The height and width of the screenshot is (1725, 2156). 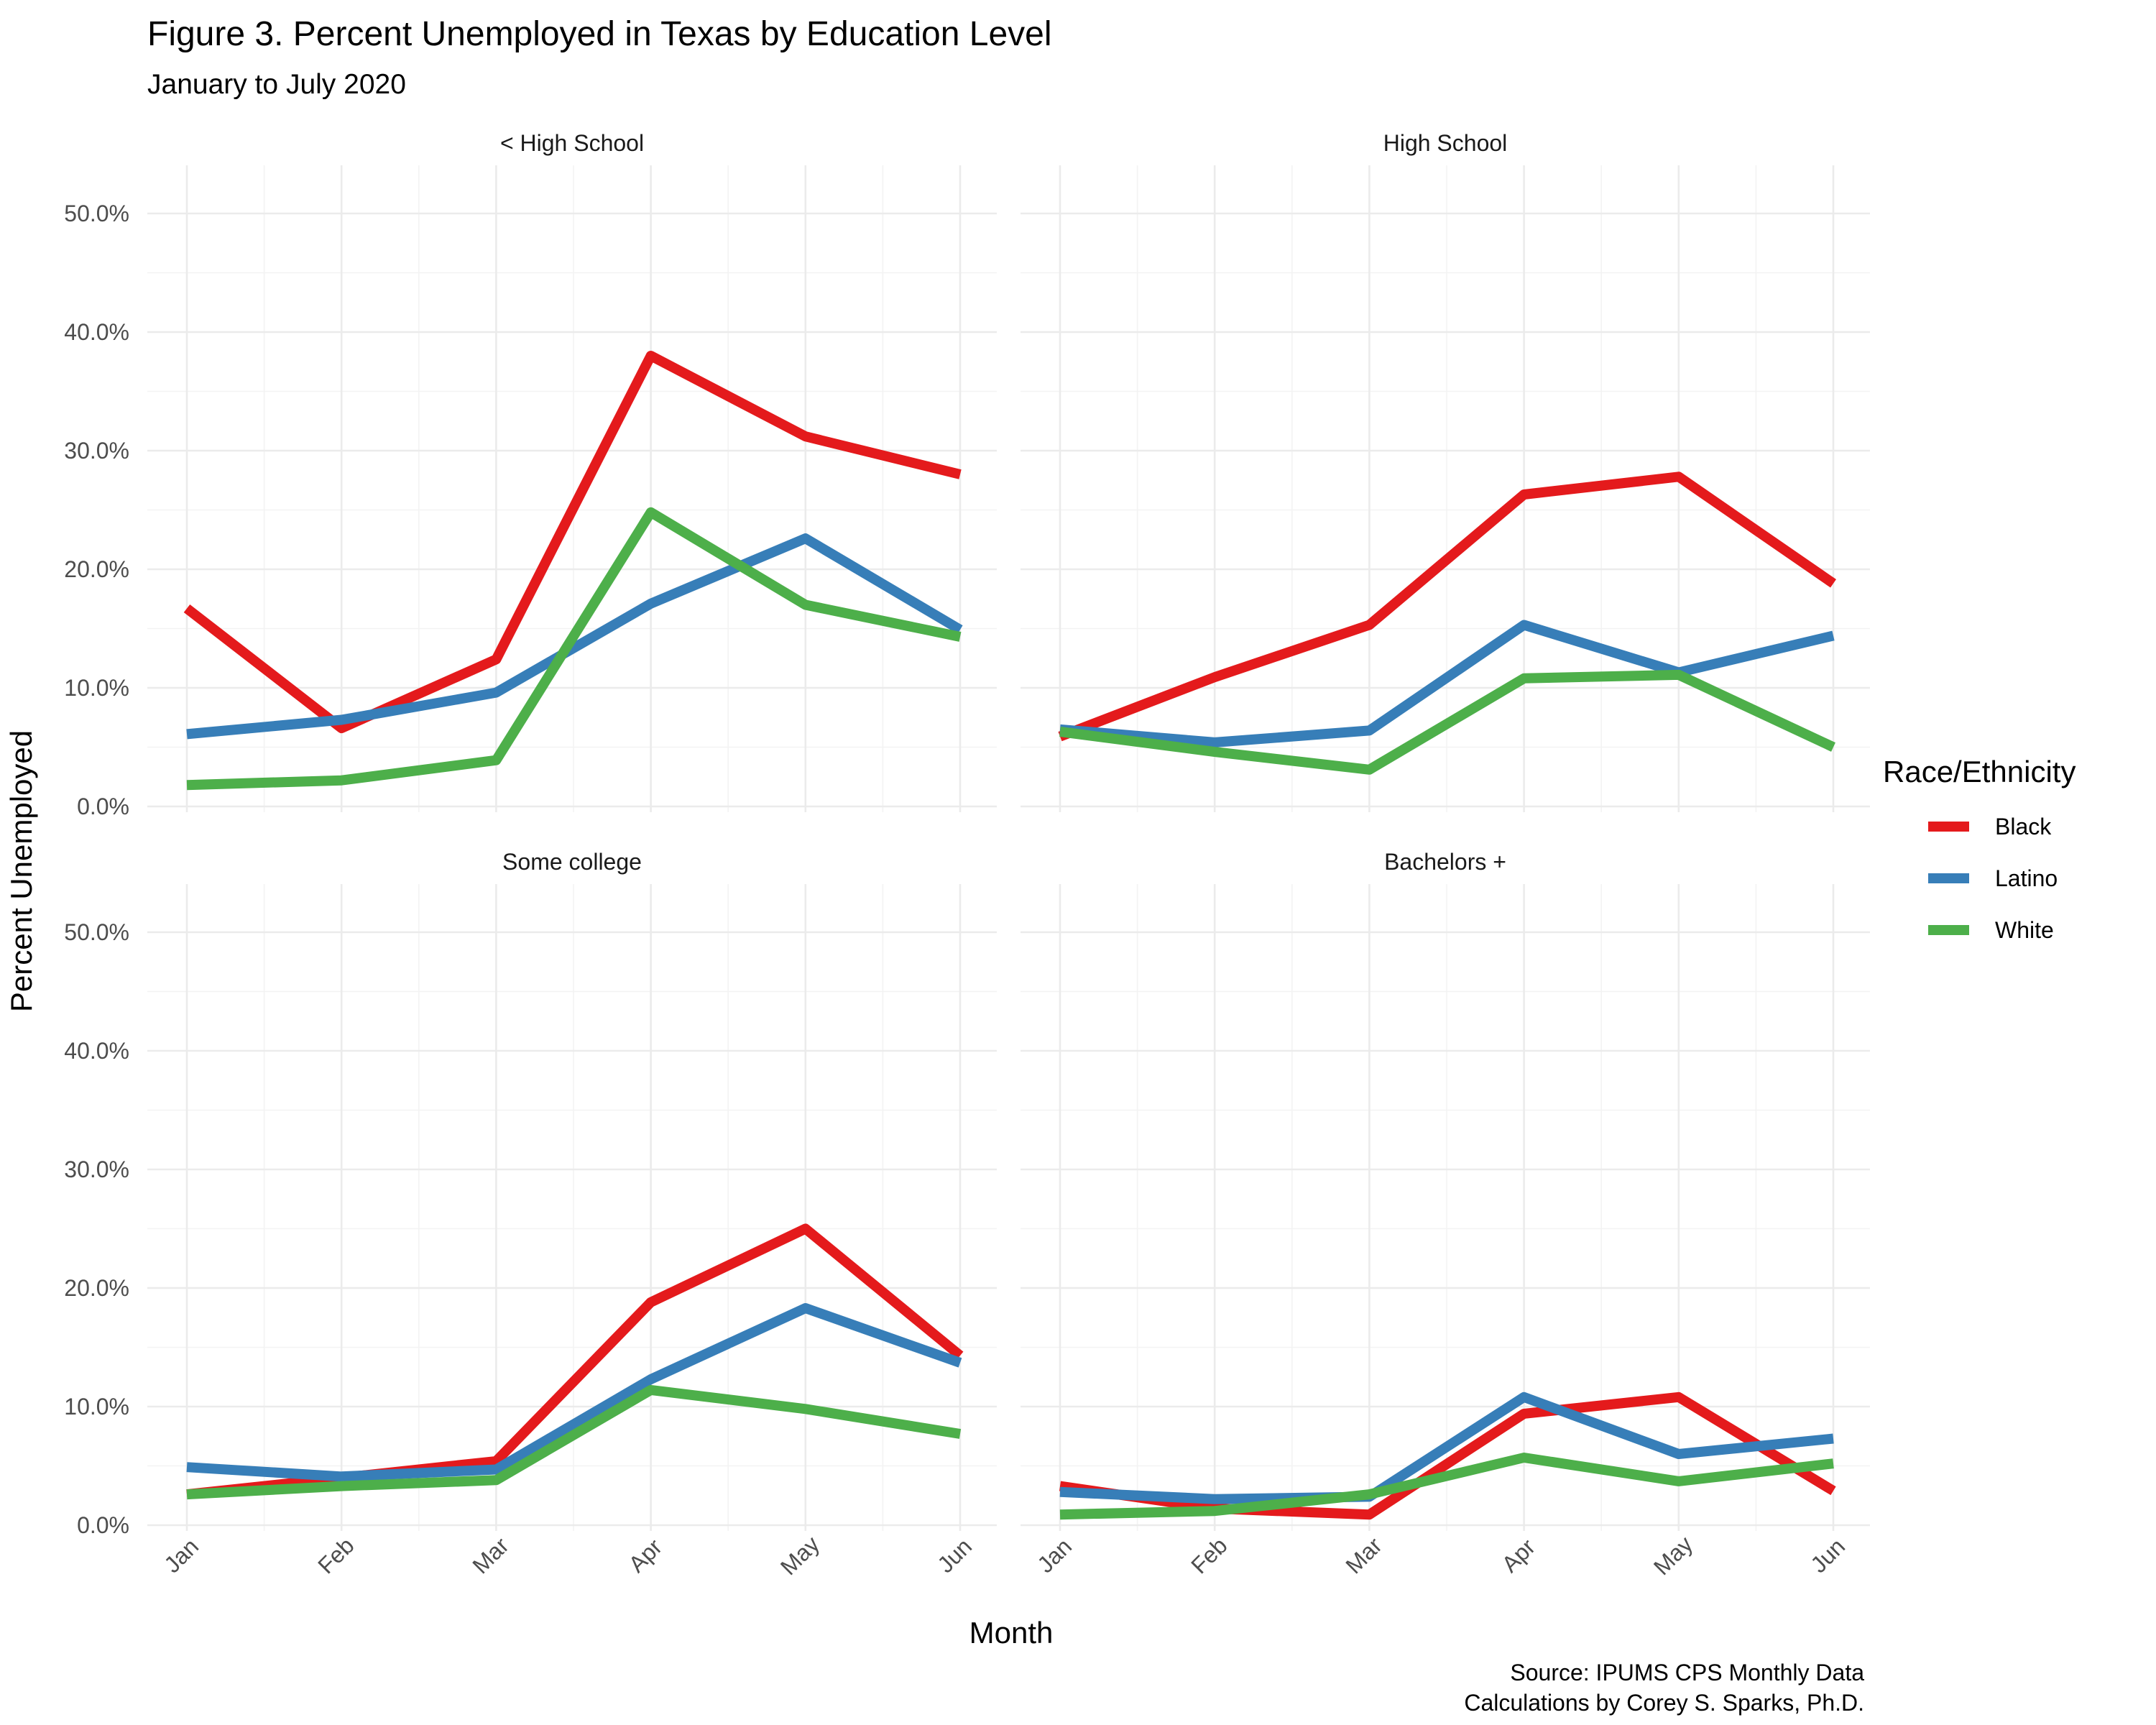 What do you see at coordinates (2024, 827) in the screenshot?
I see `legend-label-black: Black` at bounding box center [2024, 827].